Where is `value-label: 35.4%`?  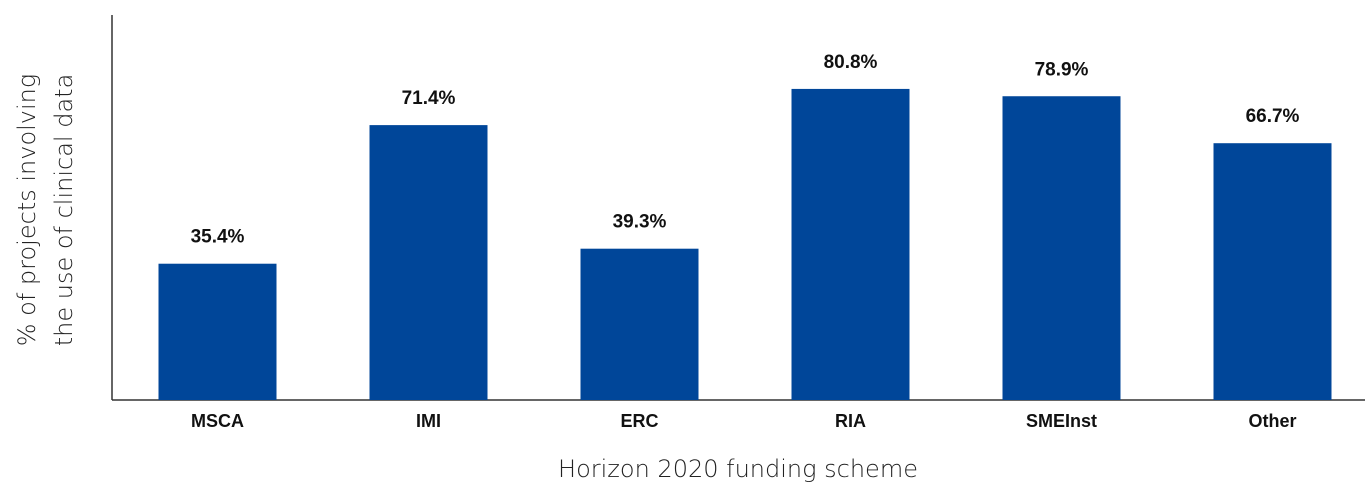 value-label: 35.4% is located at coordinates (218, 237).